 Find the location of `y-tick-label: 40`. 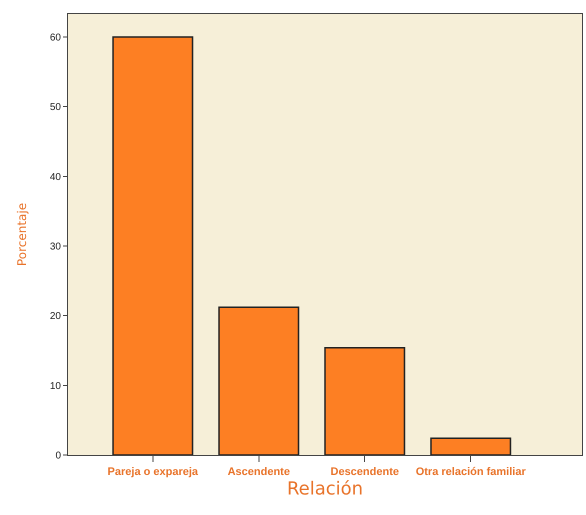

y-tick-label: 40 is located at coordinates (56, 177).